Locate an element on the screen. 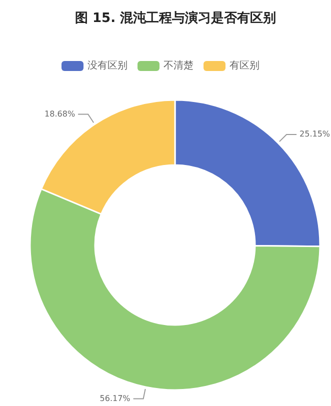 Image resolution: width=331 pixels, height=406 pixels. legend-label: 不清楚 is located at coordinates (179, 66).